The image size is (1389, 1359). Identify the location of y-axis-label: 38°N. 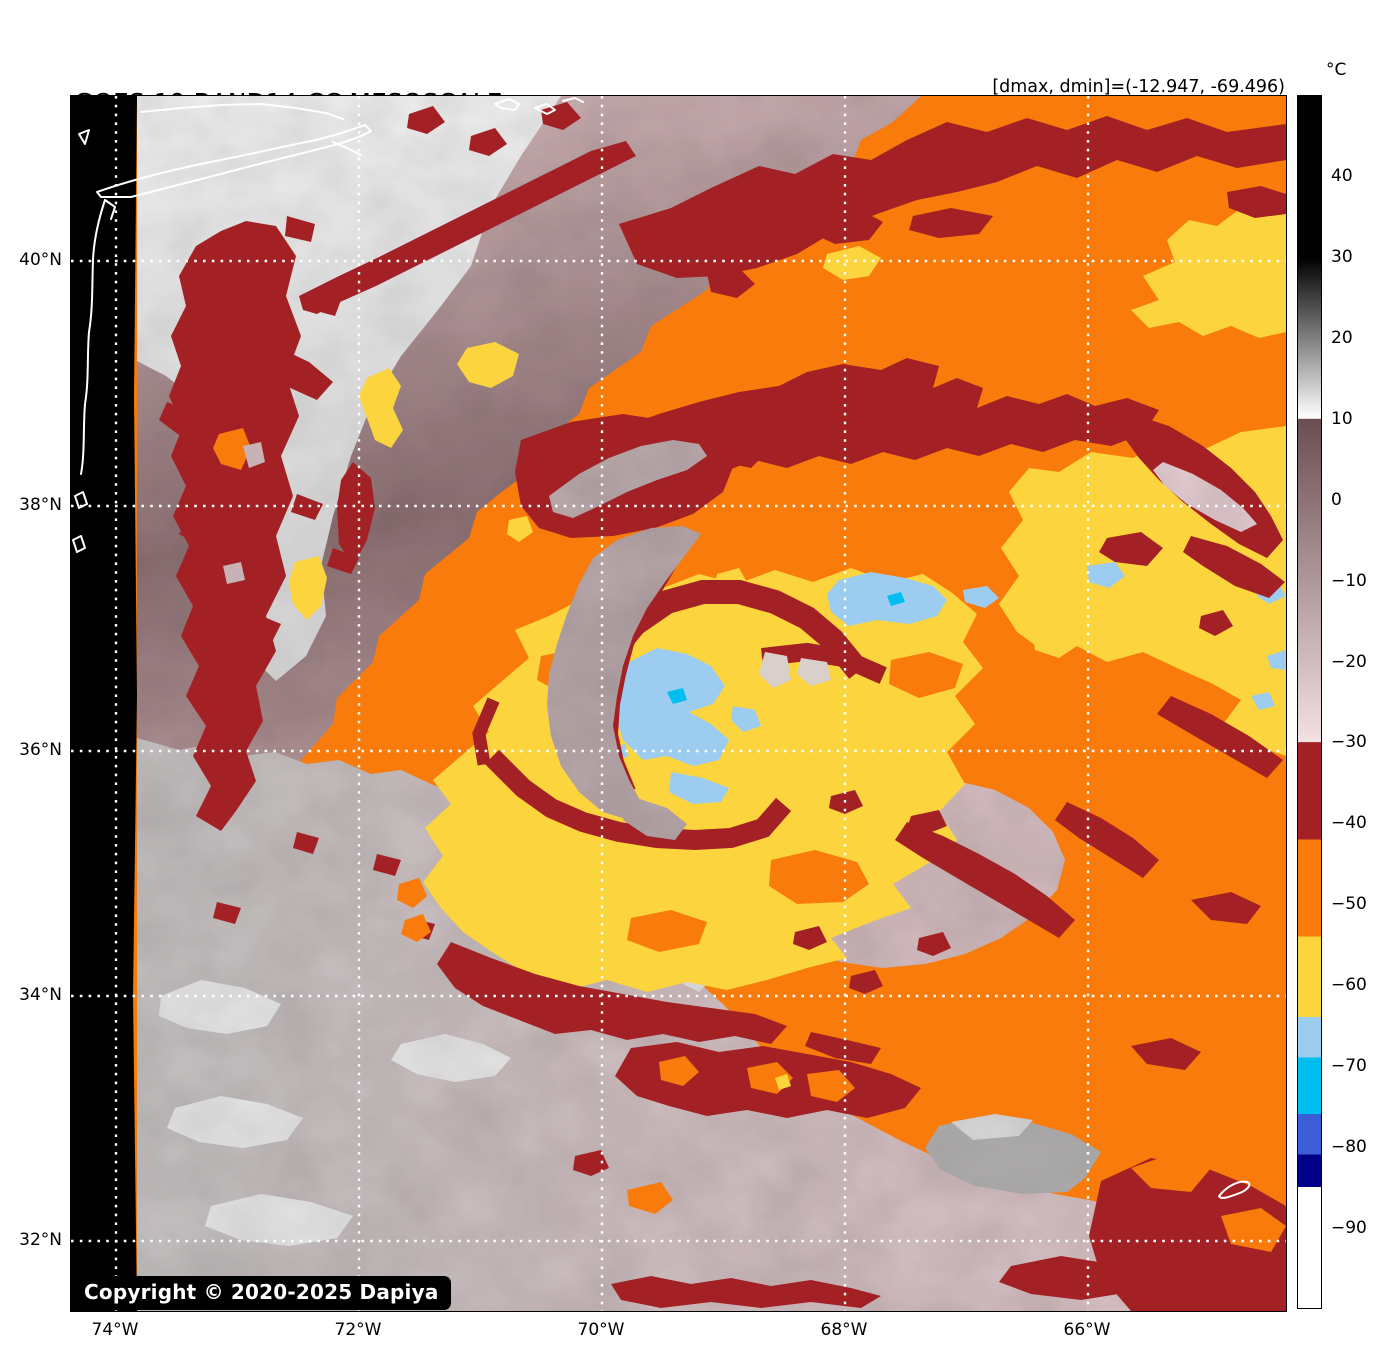
(40, 505).